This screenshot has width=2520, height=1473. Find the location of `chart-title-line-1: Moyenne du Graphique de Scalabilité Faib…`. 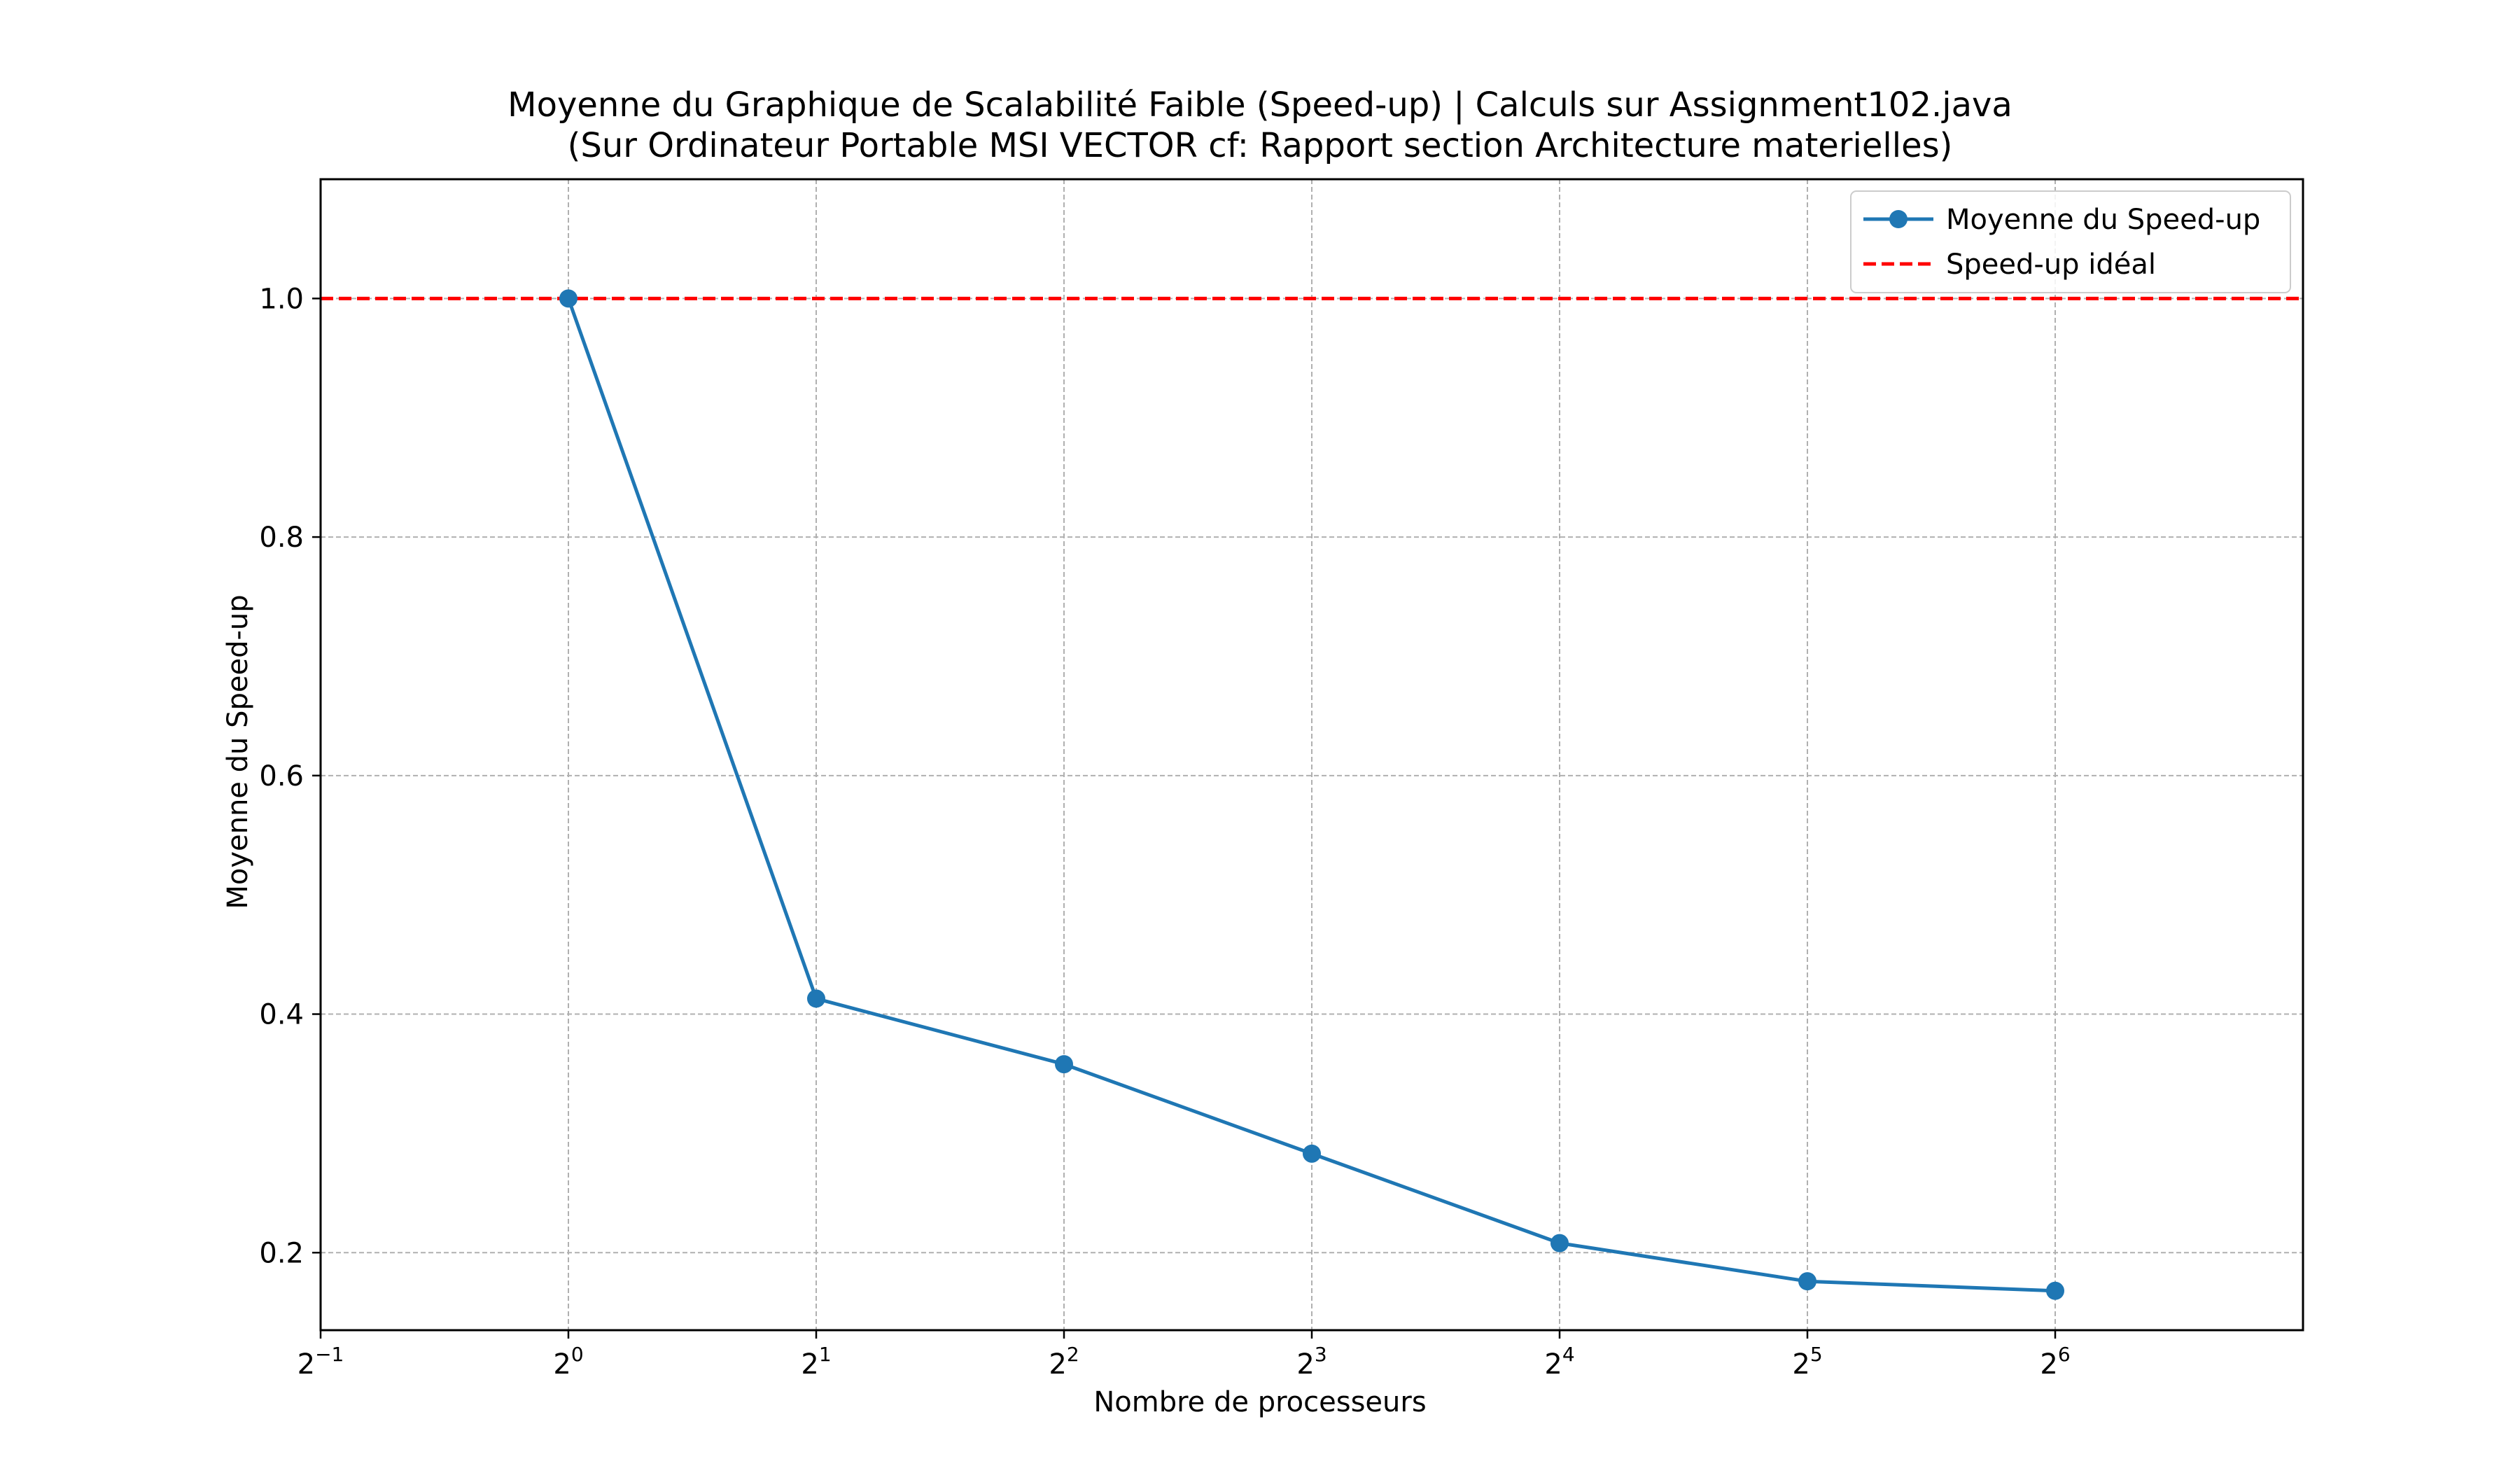

chart-title-line-1: Moyenne du Graphique de Scalabilité Faib… is located at coordinates (1259, 105).